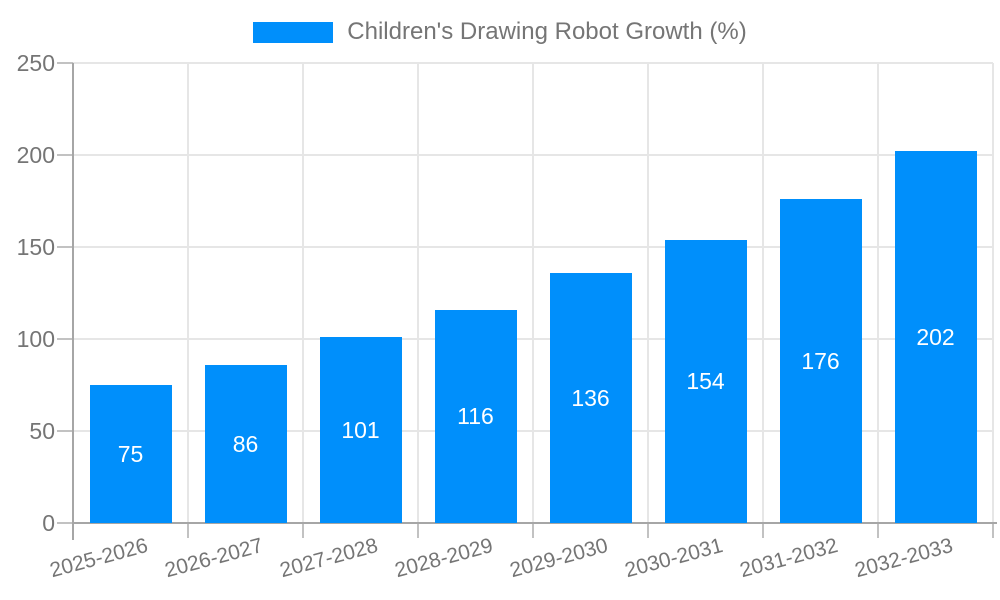 The height and width of the screenshot is (600, 1000). Describe the element at coordinates (535, 523) in the screenshot. I see `x-axis-line` at that location.